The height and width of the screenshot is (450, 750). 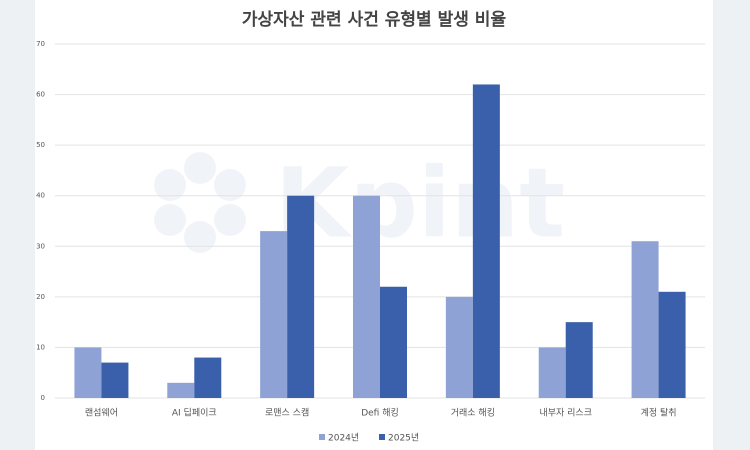 I want to click on x-tick-label: Defi 해킹, so click(x=380, y=413).